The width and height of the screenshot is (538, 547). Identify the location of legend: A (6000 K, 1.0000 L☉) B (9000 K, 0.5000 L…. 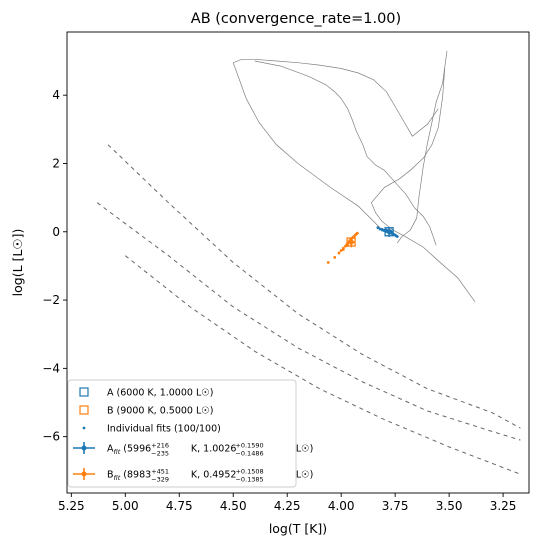
(190, 433).